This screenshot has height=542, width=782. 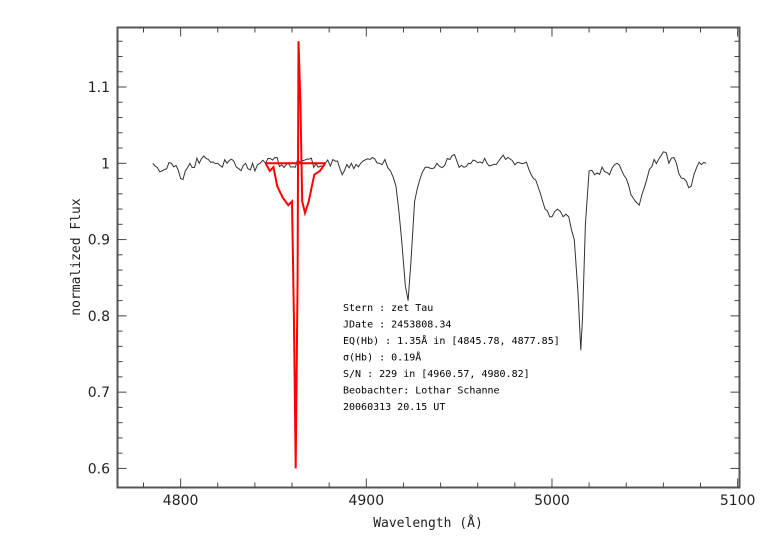 I want to click on y-axis-title: normalized Flux, so click(x=76, y=257).